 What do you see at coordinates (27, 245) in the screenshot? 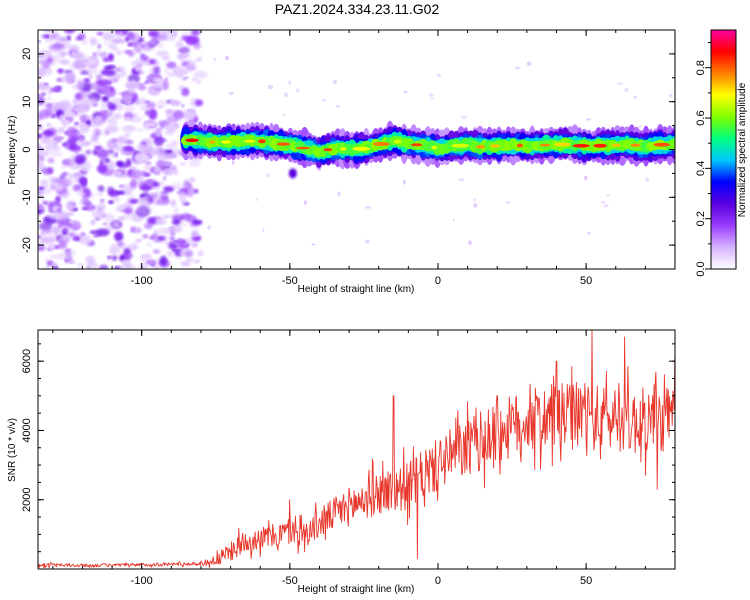
I see `spectrogram-y-tick-label: -20` at bounding box center [27, 245].